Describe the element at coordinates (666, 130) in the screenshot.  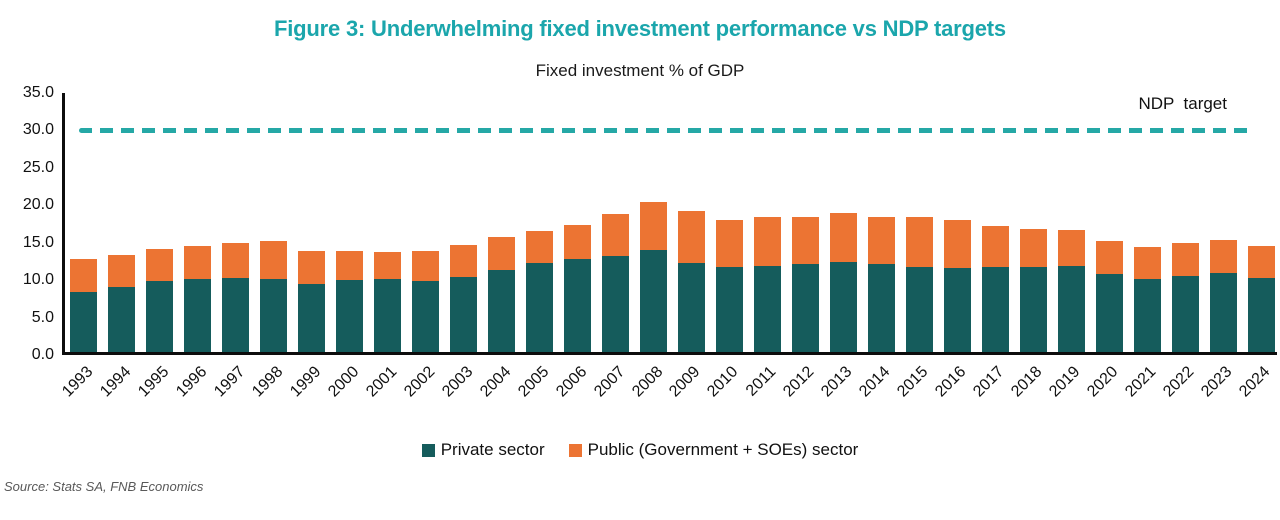
I see `ndp-target-line` at that location.